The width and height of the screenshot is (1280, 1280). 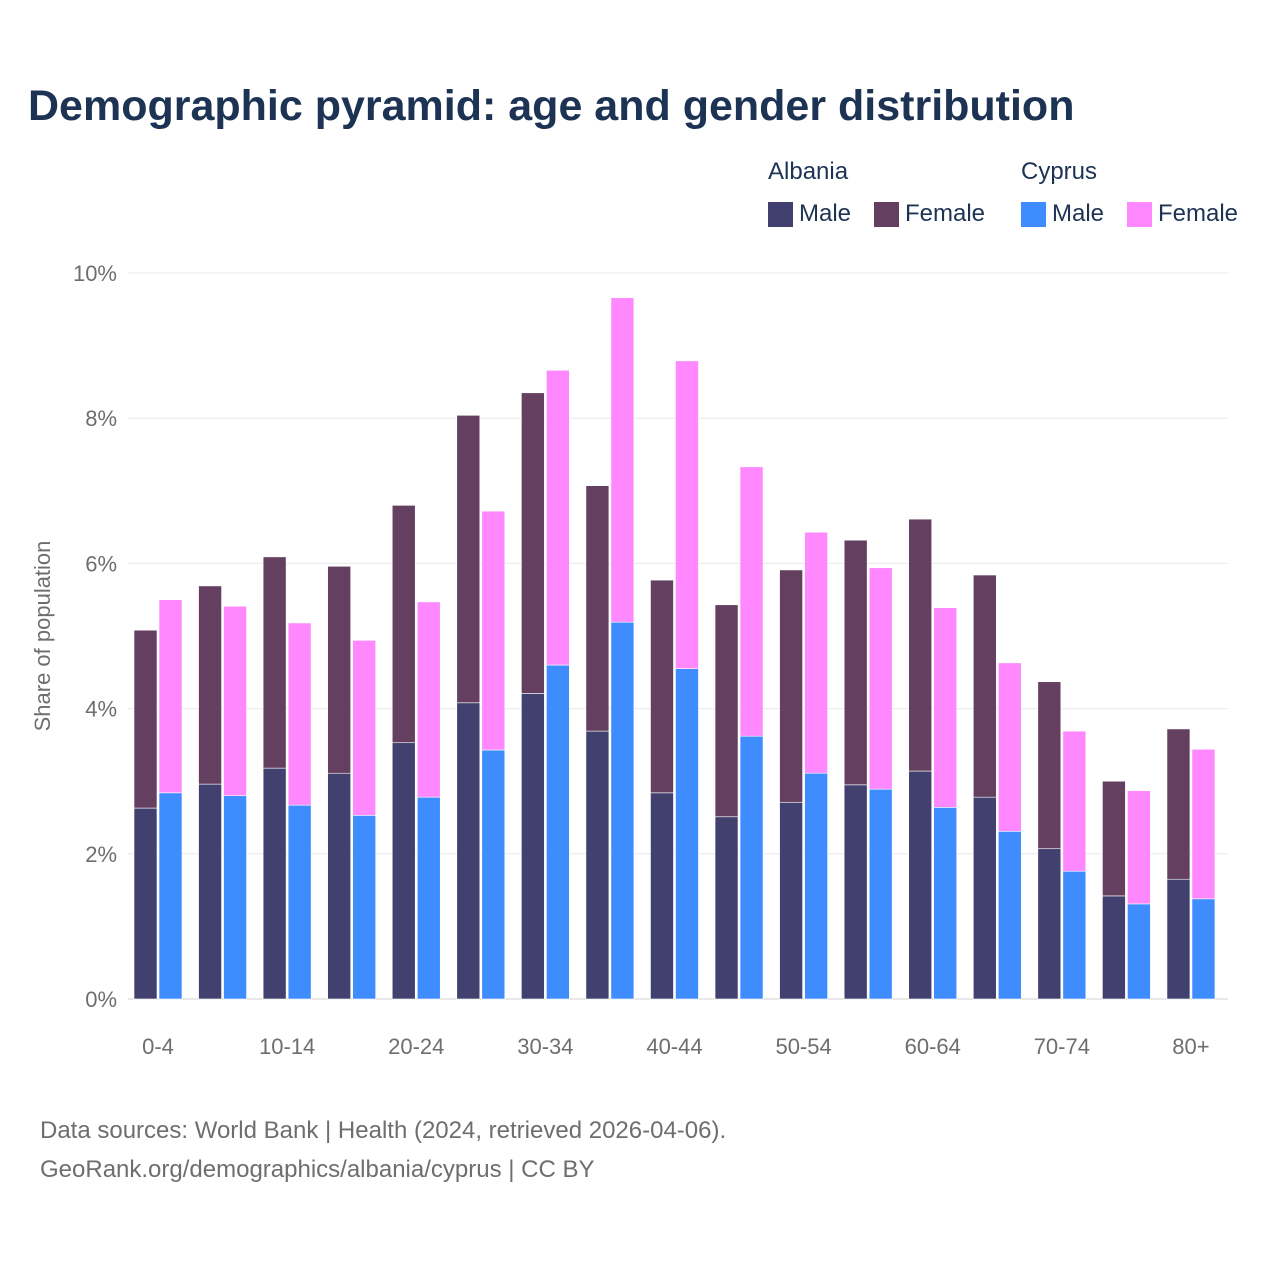 I want to click on legend-albania-female: Female, so click(x=929, y=214).